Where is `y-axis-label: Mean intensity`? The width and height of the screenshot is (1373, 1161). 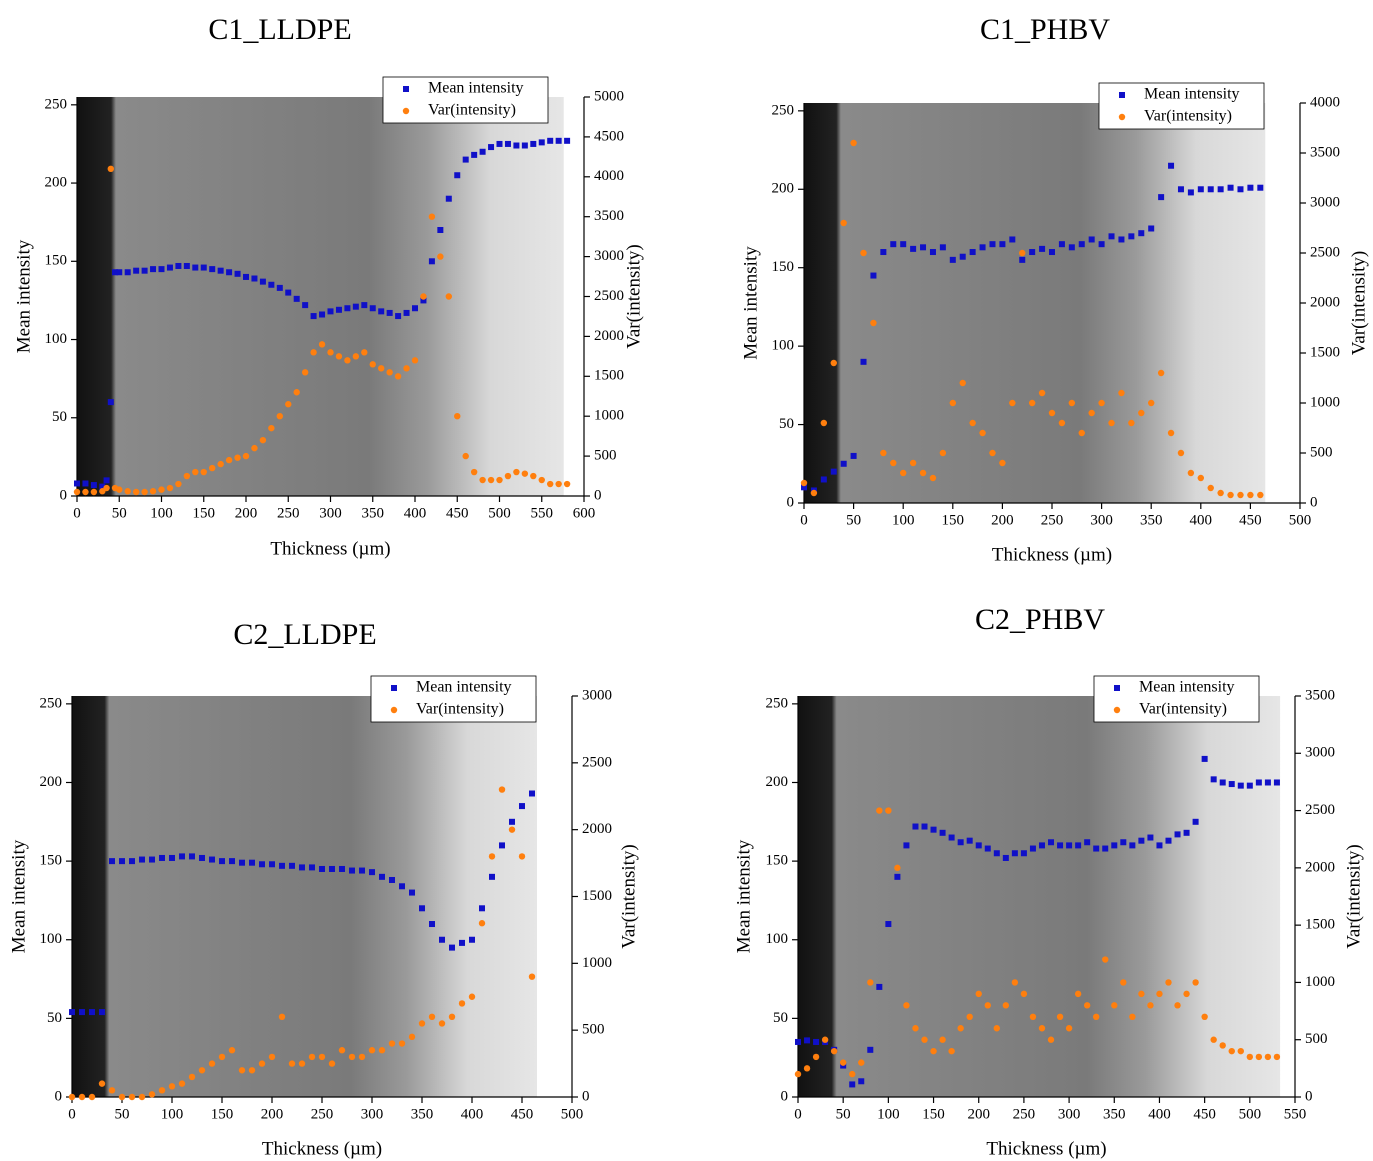
y-axis-label: Mean intensity is located at coordinates (750, 303).